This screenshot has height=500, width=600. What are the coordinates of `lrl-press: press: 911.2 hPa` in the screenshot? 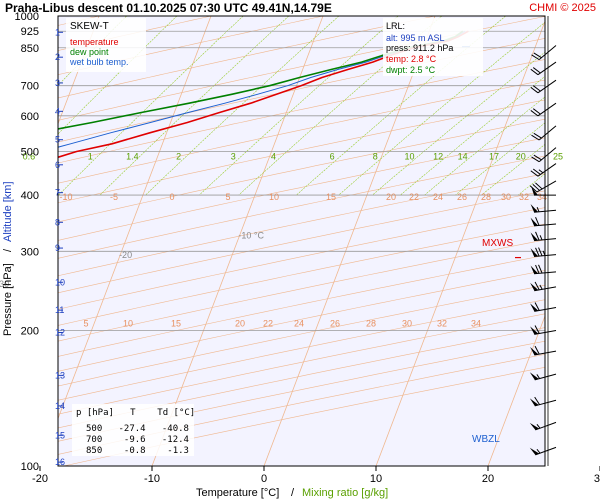 It's located at (419, 48).